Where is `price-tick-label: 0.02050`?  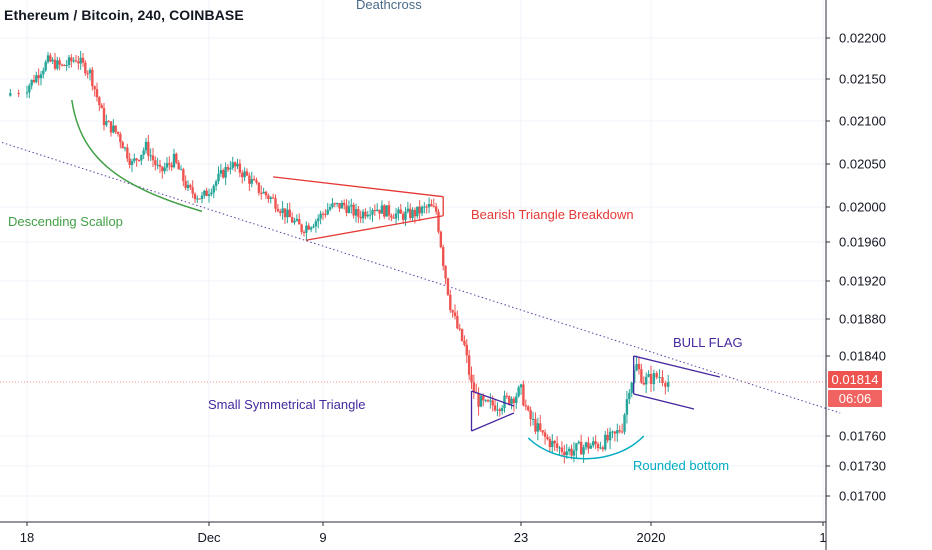 price-tick-label: 0.02050 is located at coordinates (862, 164).